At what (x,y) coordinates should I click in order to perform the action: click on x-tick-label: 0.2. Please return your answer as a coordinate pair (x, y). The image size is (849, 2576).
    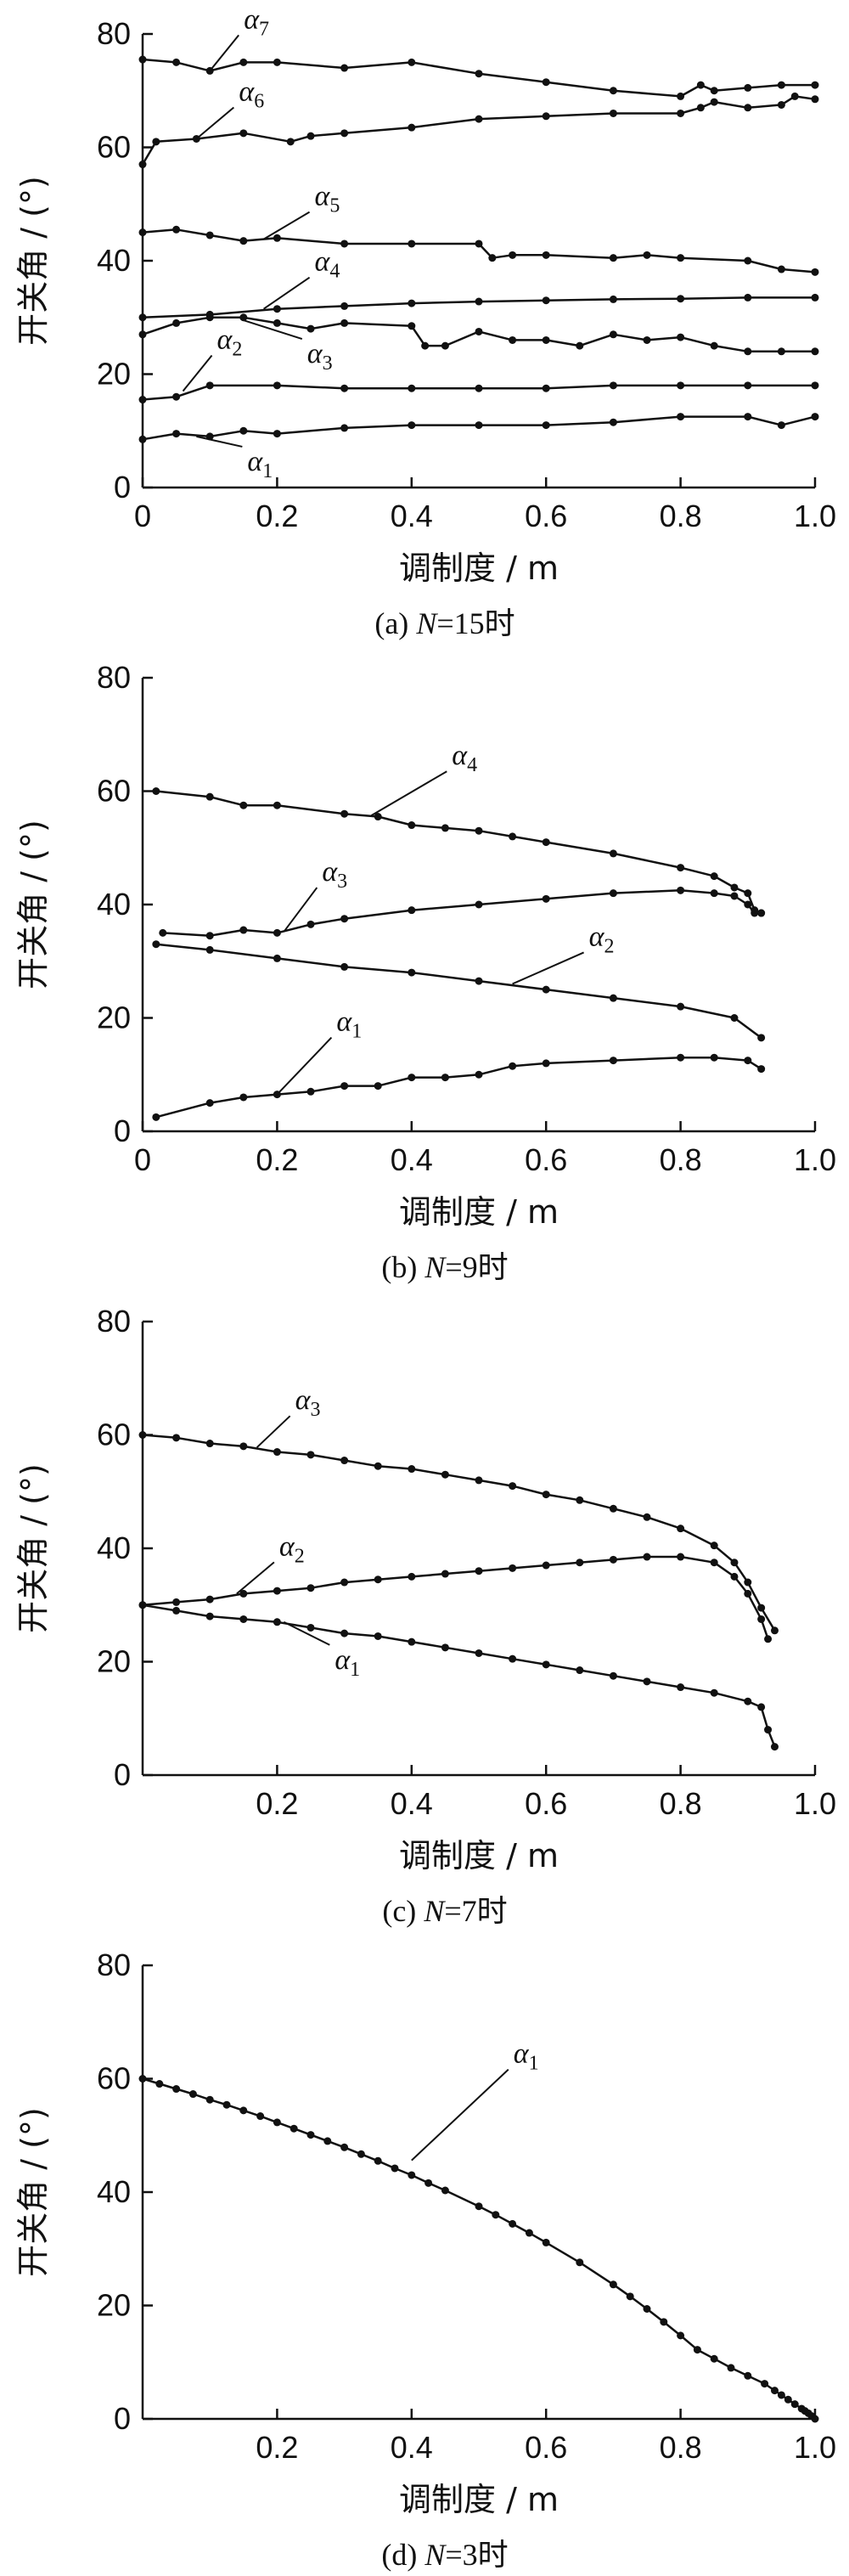
    Looking at the image, I should click on (277, 516).